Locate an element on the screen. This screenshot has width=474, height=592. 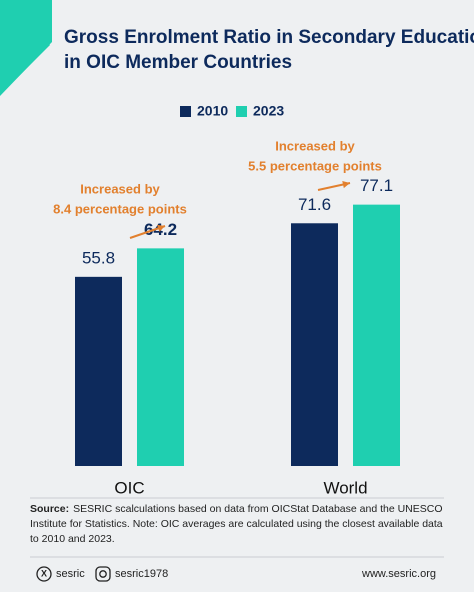
instagram-handle: sesric1978 is located at coordinates (141, 574).